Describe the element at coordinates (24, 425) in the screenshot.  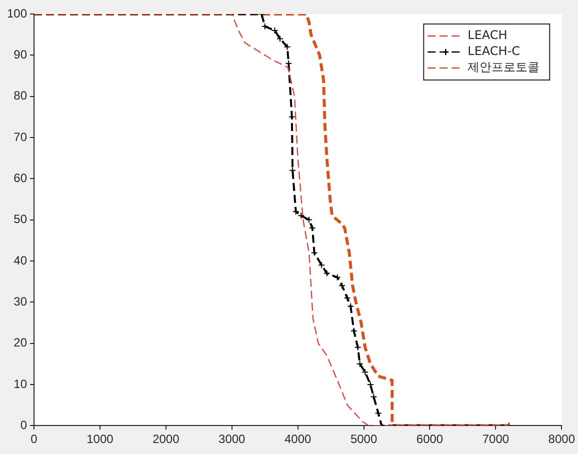
I see `y-tick-label: 0` at that location.